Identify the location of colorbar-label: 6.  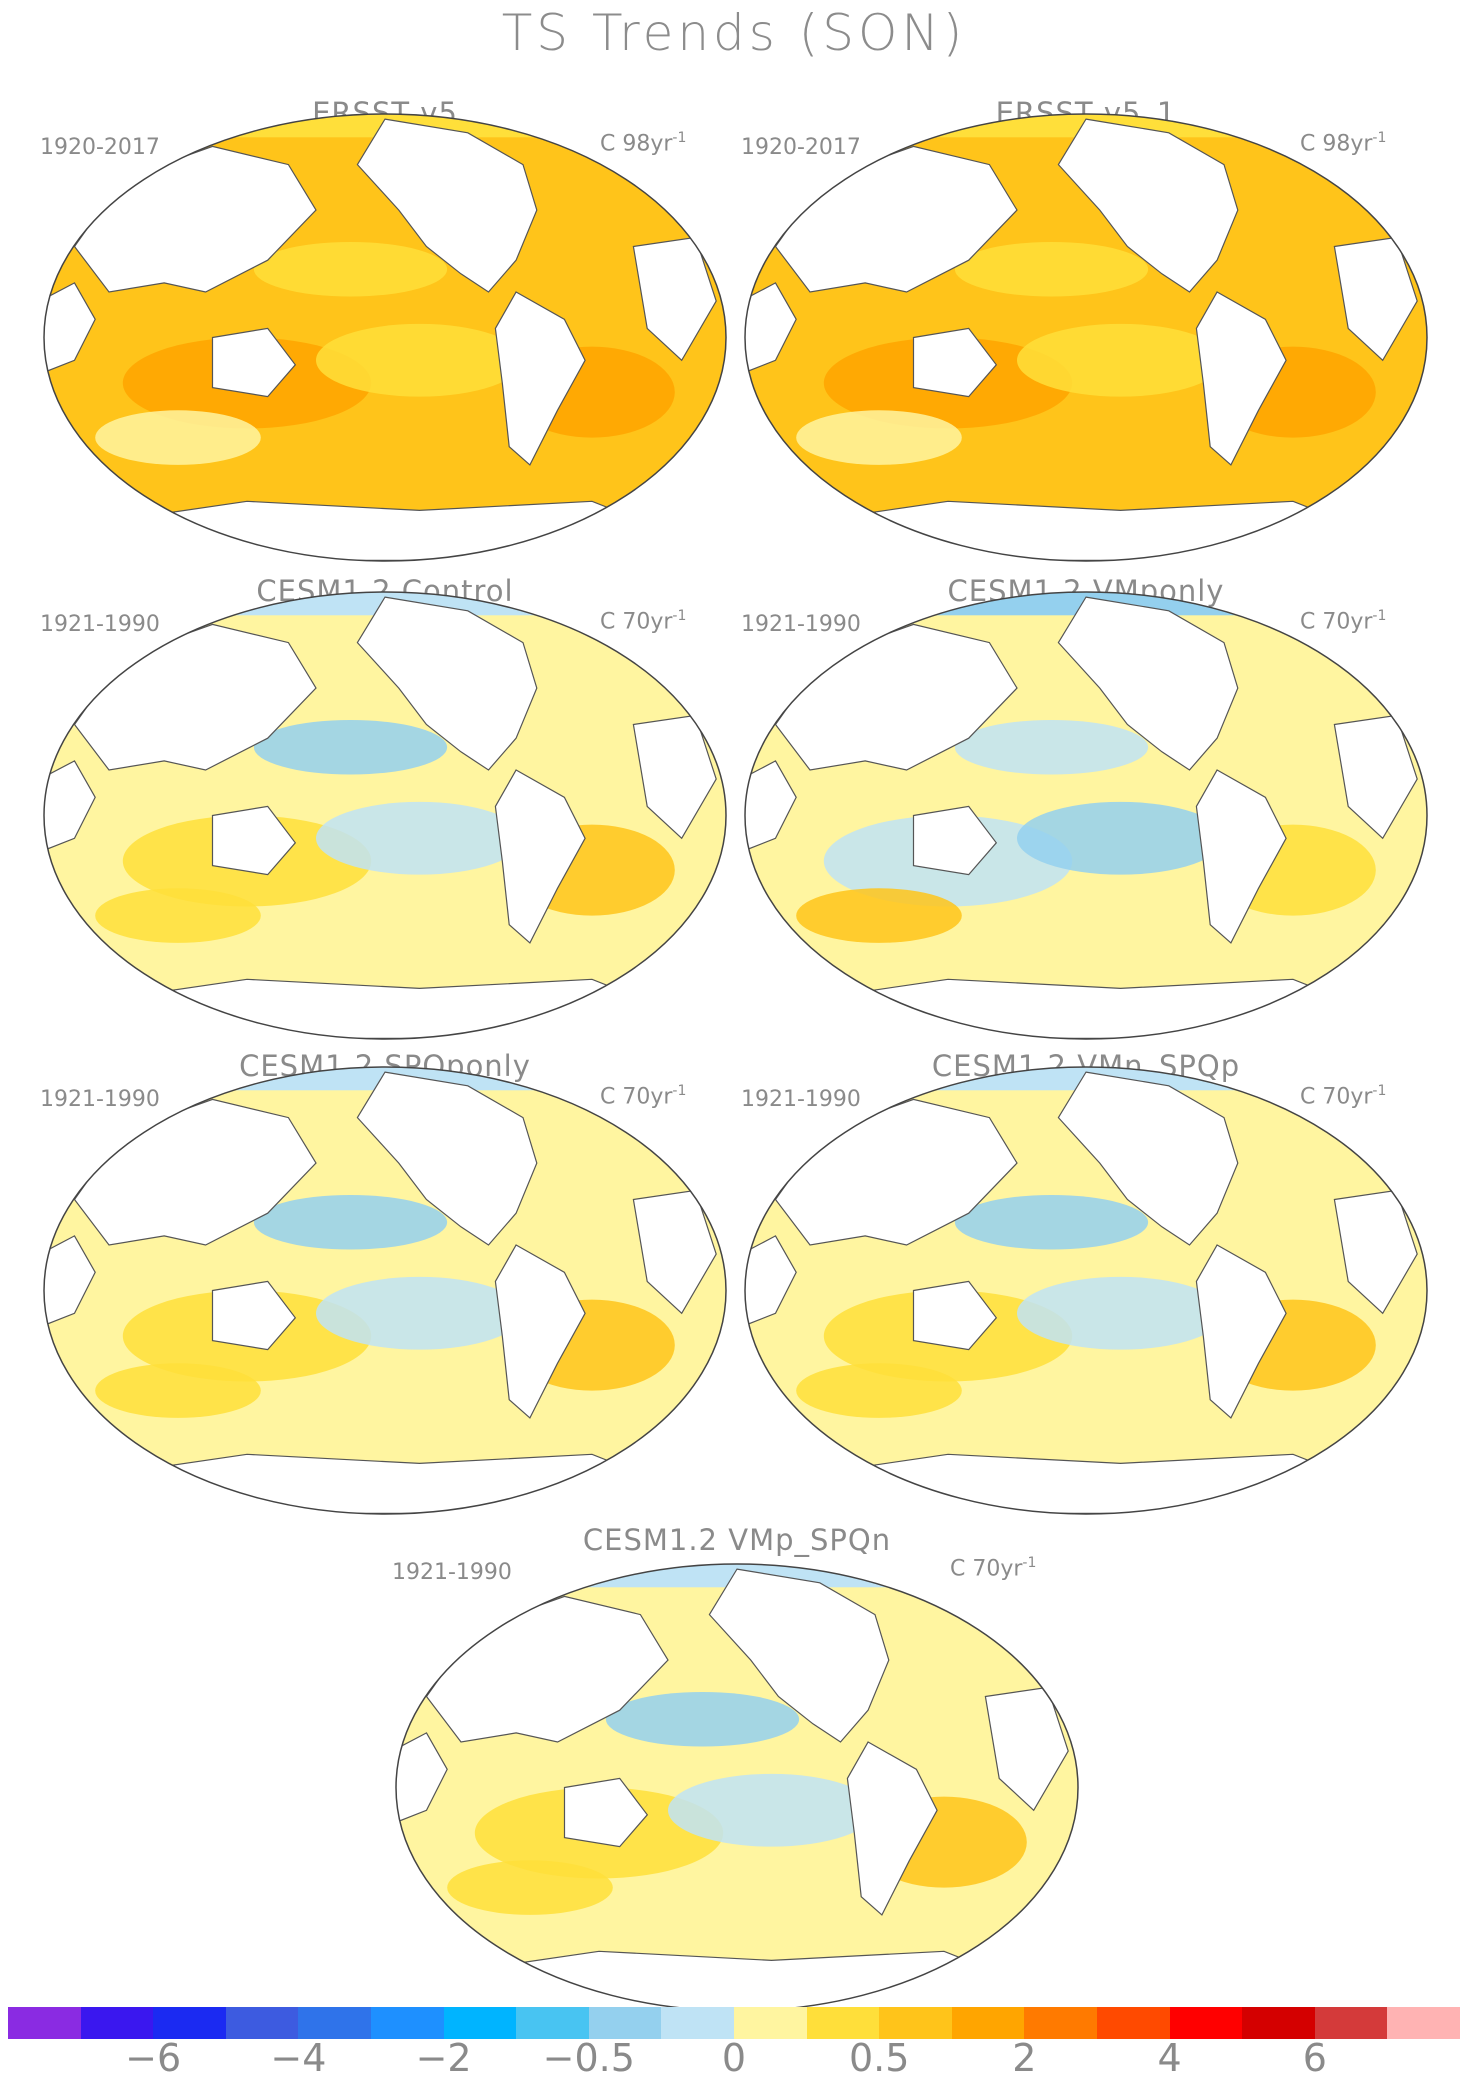
(1314, 2058).